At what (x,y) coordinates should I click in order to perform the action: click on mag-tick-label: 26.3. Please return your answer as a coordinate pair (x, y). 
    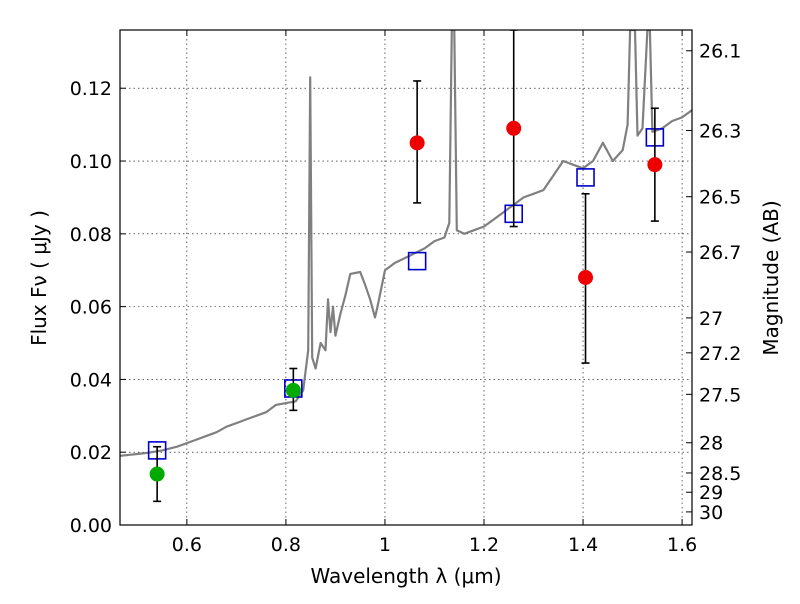
    Looking at the image, I should click on (720, 131).